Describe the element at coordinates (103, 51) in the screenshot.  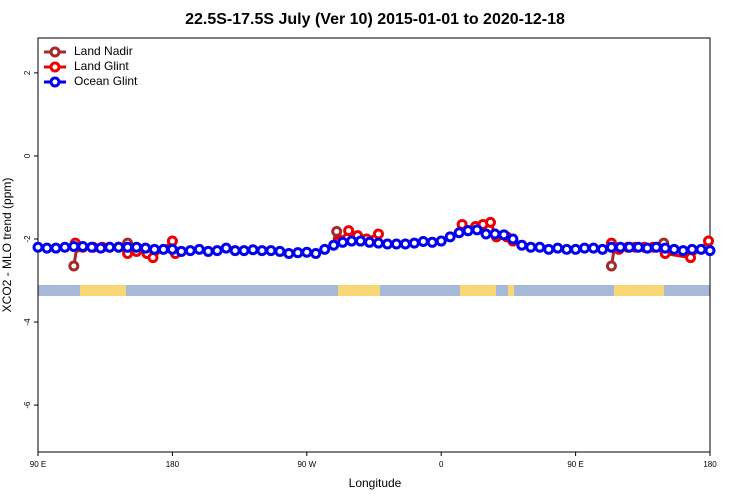
I see `legend-label: Land Nadir` at that location.